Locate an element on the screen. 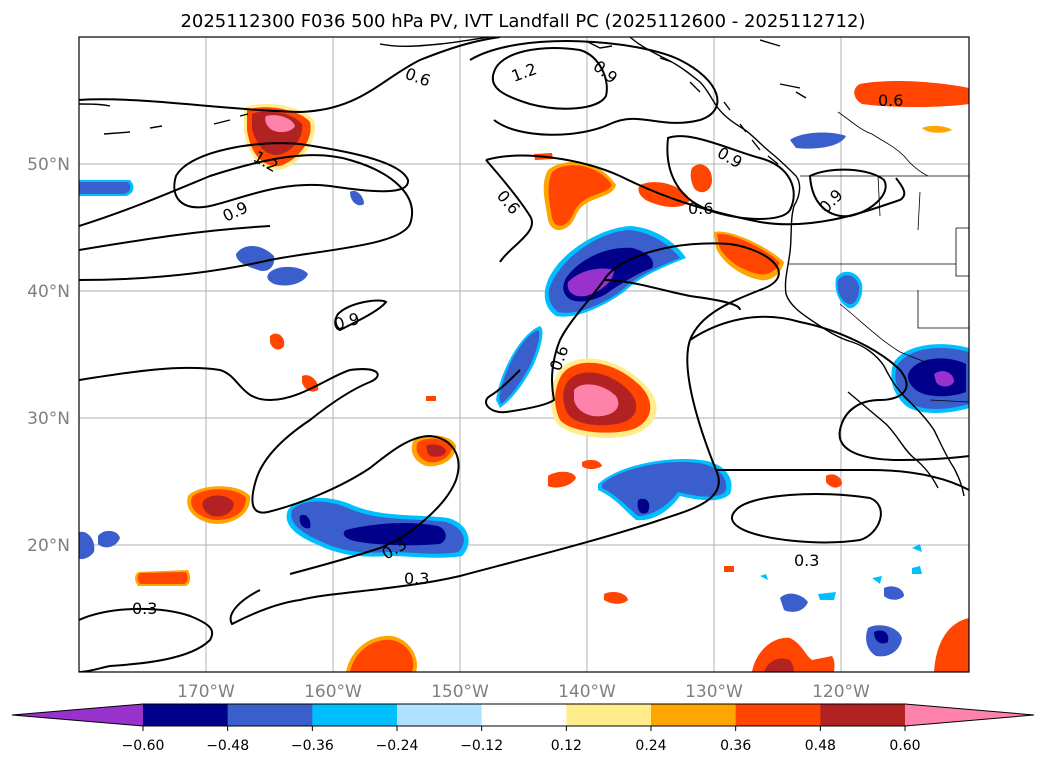 The image size is (1047, 765). lon-tick-label: 130°W is located at coordinates (714, 692).